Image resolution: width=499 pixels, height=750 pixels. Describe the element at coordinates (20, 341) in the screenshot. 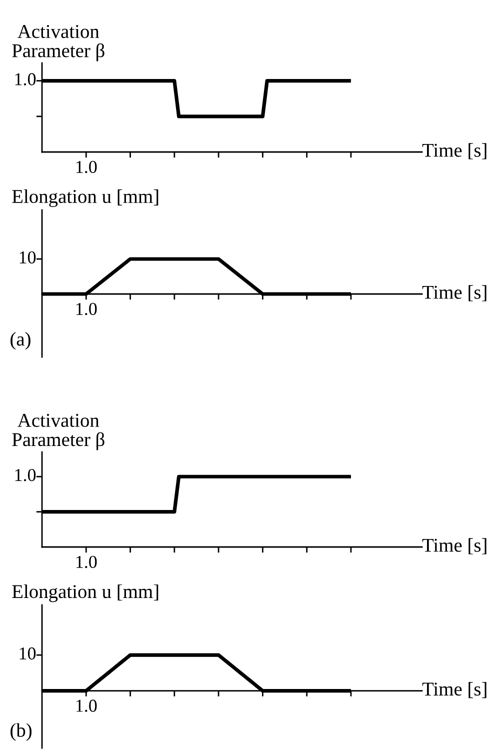

I see `text: (a)` at that location.